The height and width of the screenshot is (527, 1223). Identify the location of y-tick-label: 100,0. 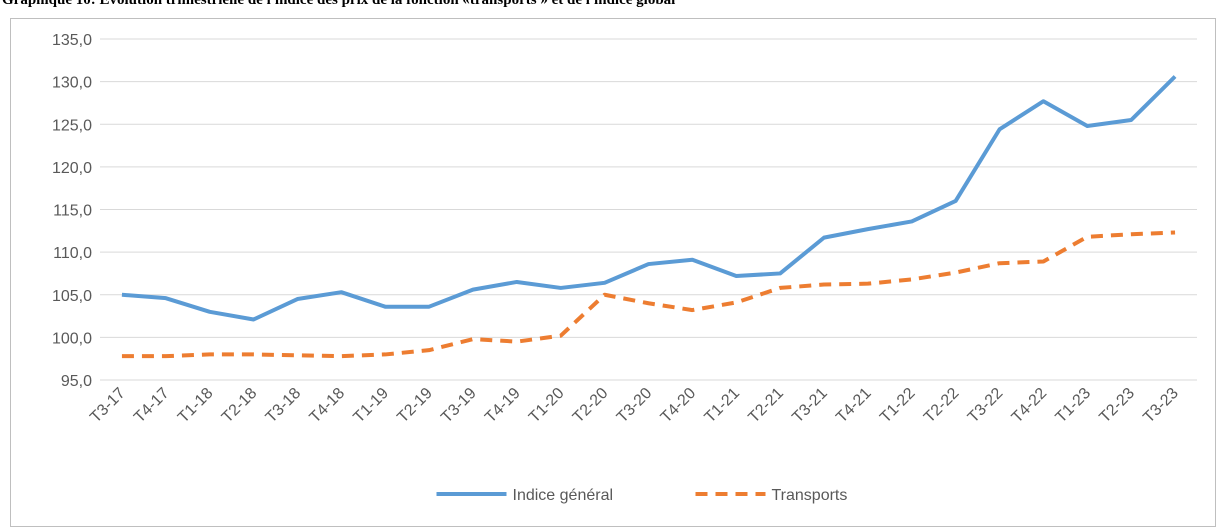
(72, 338).